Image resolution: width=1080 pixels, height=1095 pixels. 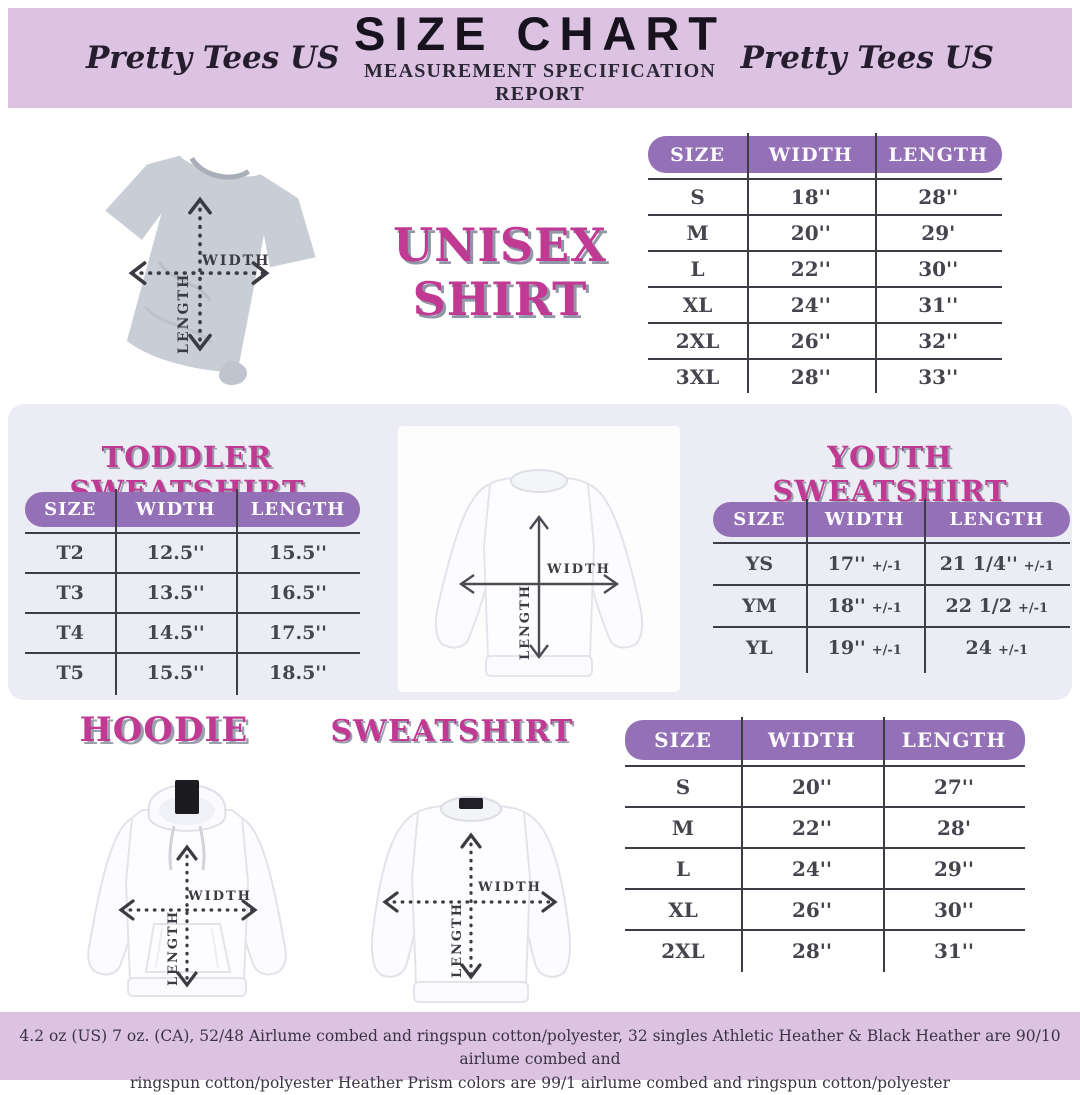 I want to click on table-row: YM 18'' +/-1 22 1/2 +/-1, so click(x=891, y=607).